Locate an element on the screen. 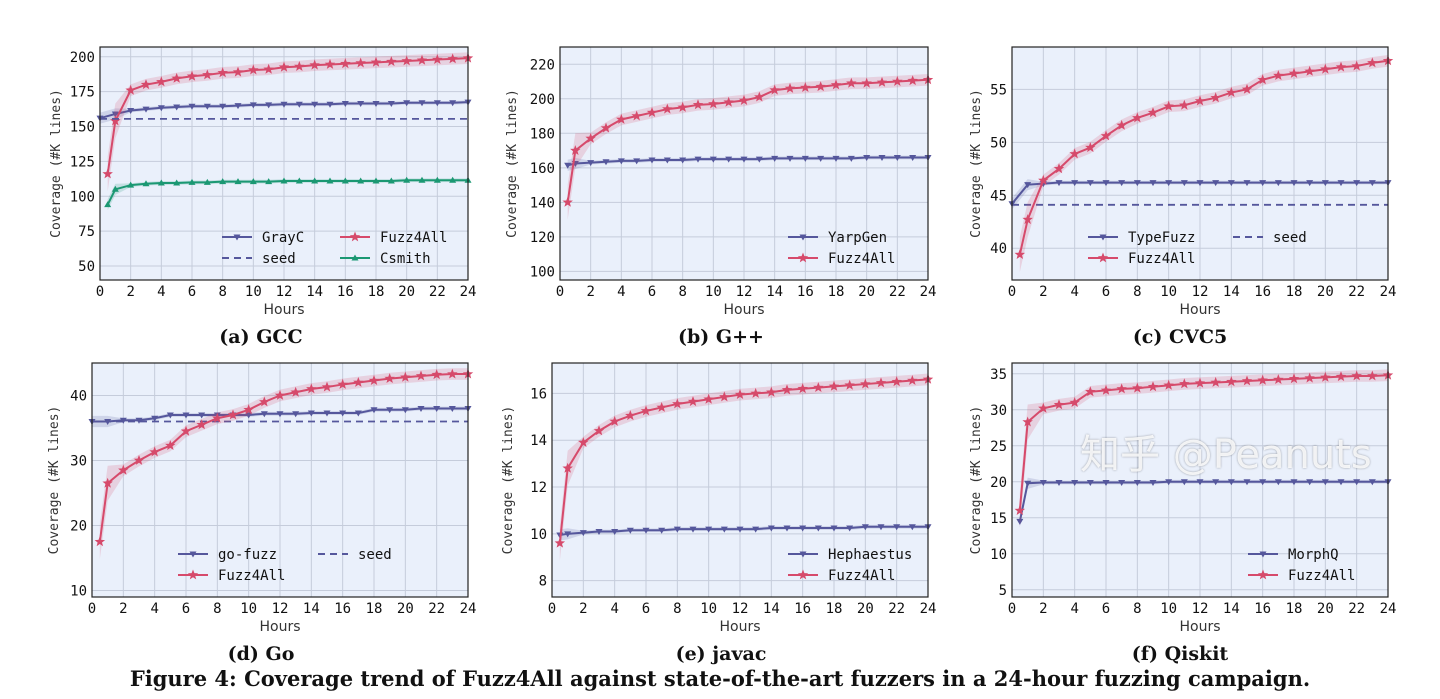 Image resolution: width=1440 pixels, height=699 pixels. caption-c: (c) CVC5 is located at coordinates (1180, 337).